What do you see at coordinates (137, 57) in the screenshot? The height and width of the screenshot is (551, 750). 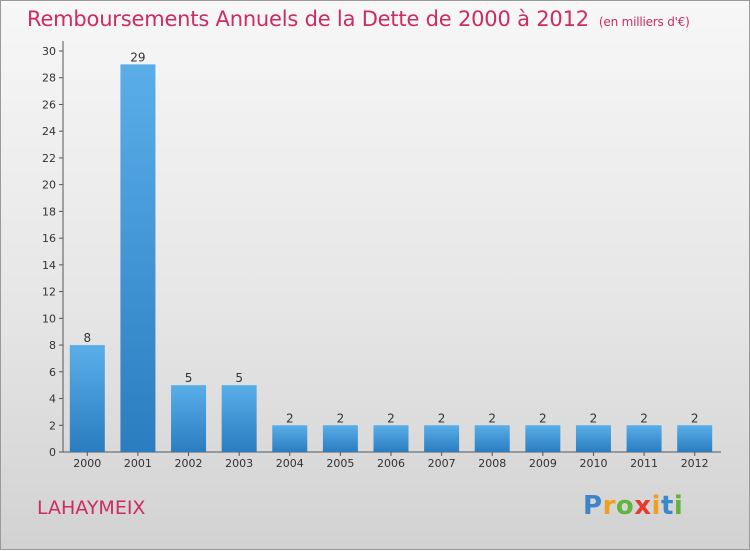 I see `data-label: 29` at bounding box center [137, 57].